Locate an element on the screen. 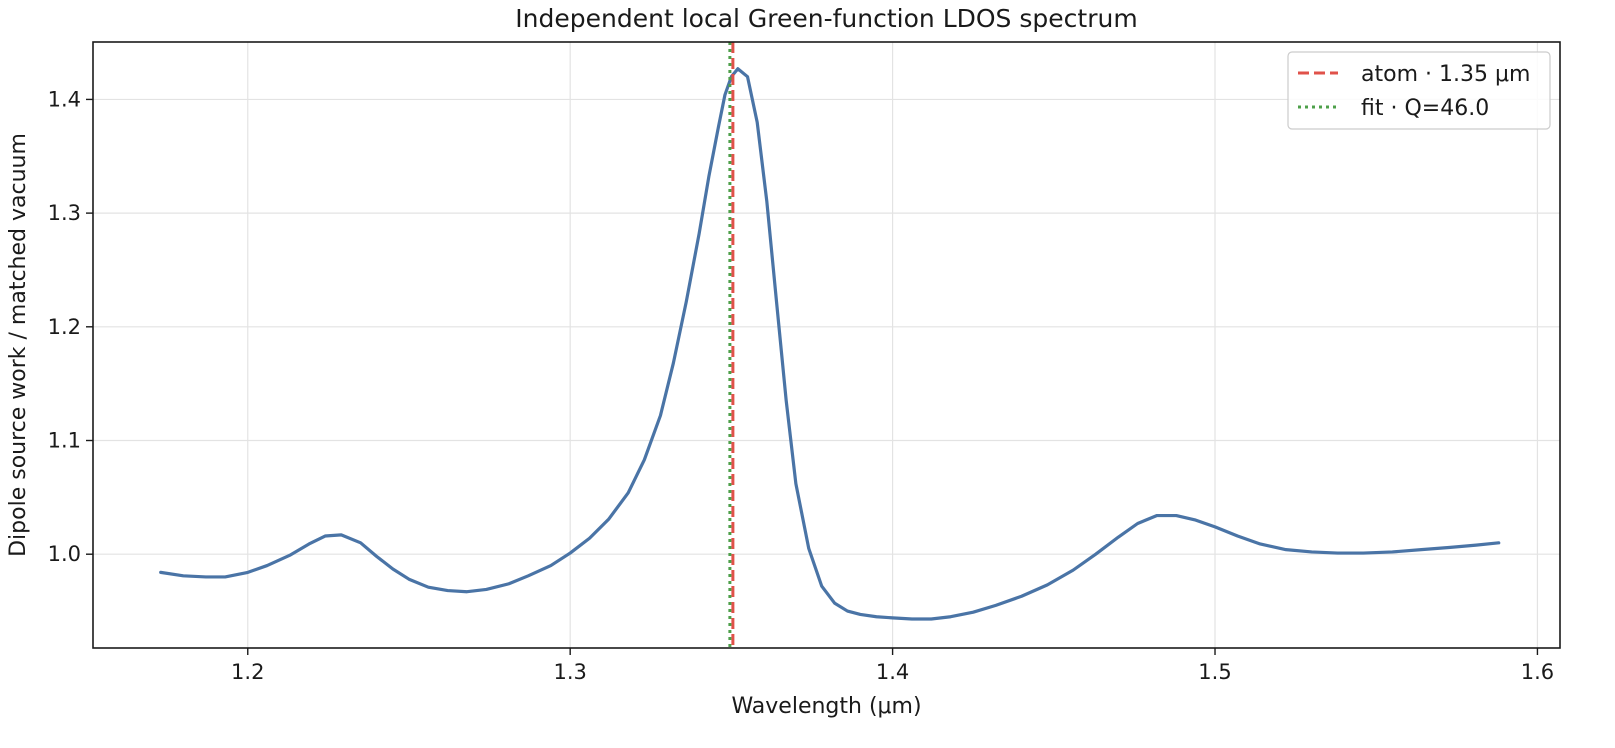 The image size is (1615, 748). x-axis-label: Wavelength (μm) is located at coordinates (826, 706).